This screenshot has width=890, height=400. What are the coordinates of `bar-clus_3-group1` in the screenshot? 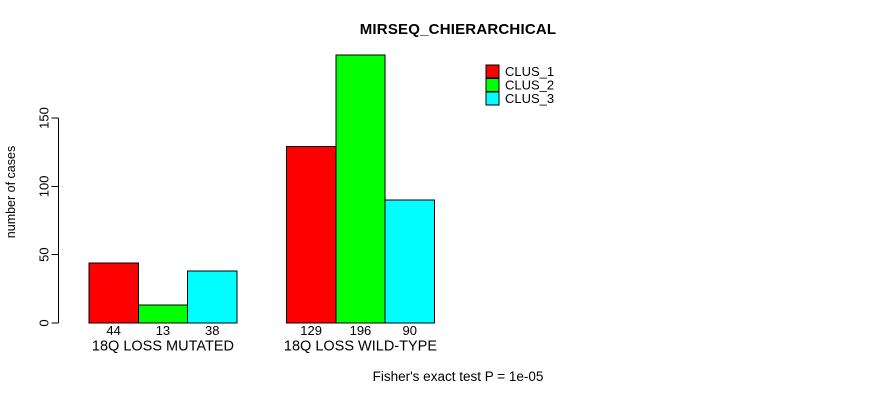 It's located at (409, 261).